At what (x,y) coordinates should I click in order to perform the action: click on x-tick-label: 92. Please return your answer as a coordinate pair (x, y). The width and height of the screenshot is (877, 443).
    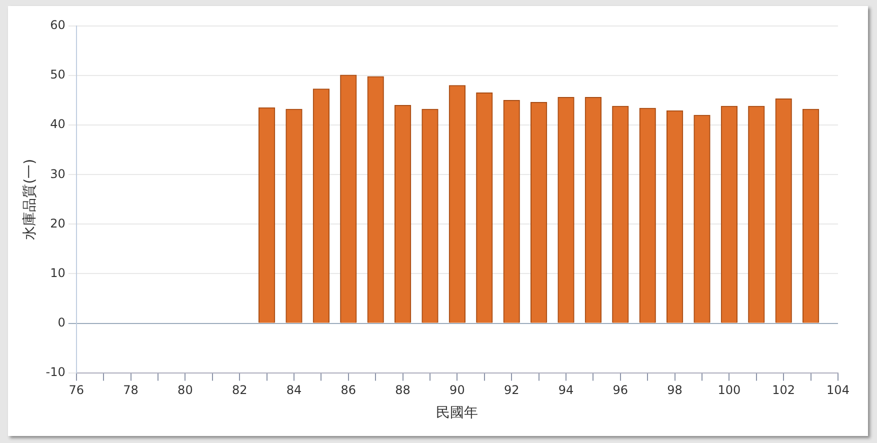
    Looking at the image, I should click on (512, 390).